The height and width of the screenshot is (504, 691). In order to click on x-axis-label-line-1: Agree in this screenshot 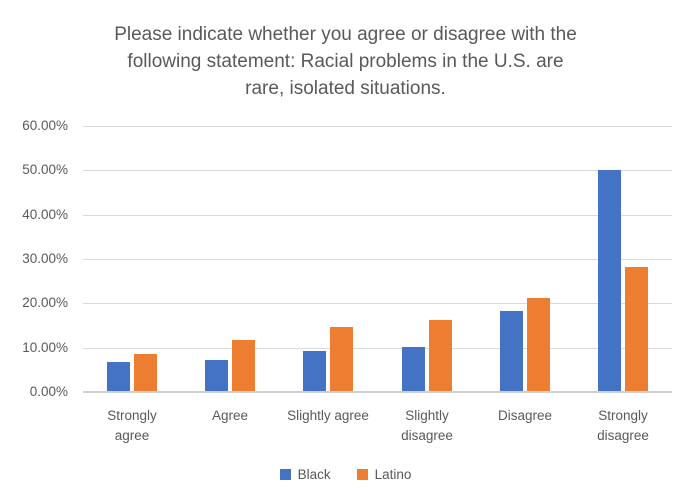, I will do `click(230, 415)`.